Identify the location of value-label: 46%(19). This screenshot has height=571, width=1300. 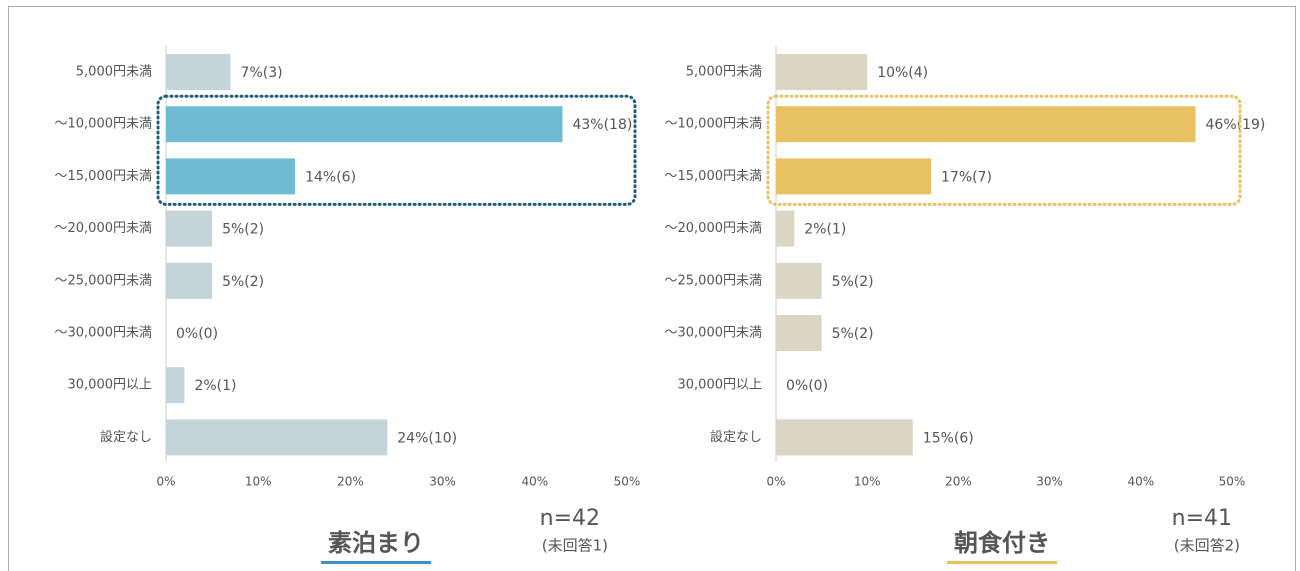
(1236, 125).